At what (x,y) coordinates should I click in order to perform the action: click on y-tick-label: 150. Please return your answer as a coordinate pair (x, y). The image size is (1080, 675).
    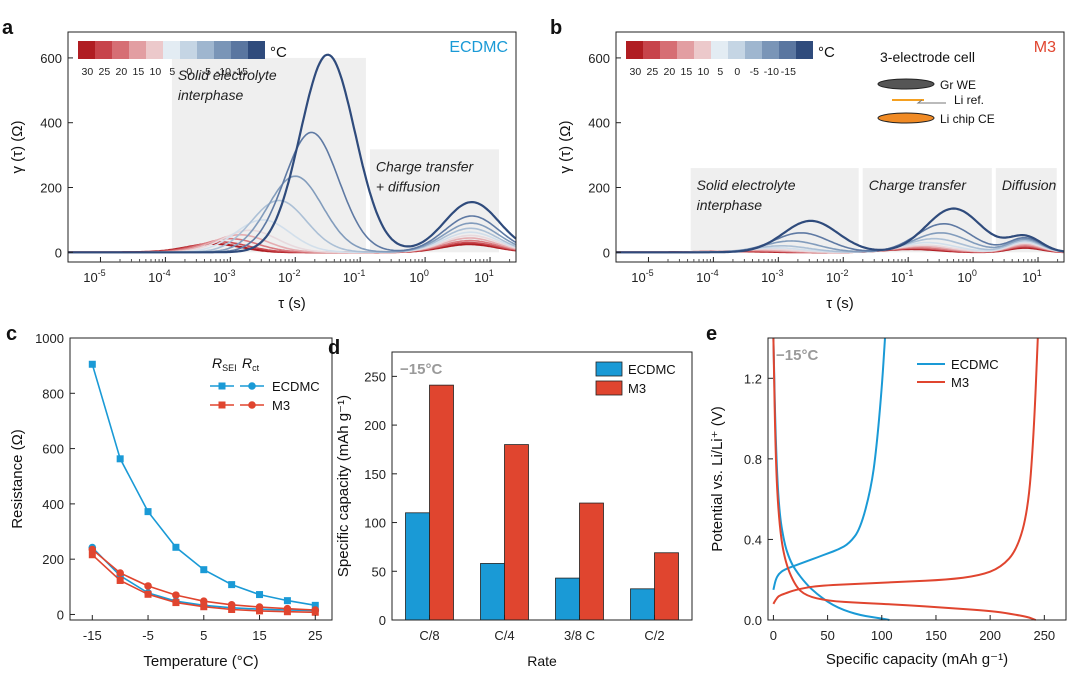
    Looking at the image, I should click on (375, 474).